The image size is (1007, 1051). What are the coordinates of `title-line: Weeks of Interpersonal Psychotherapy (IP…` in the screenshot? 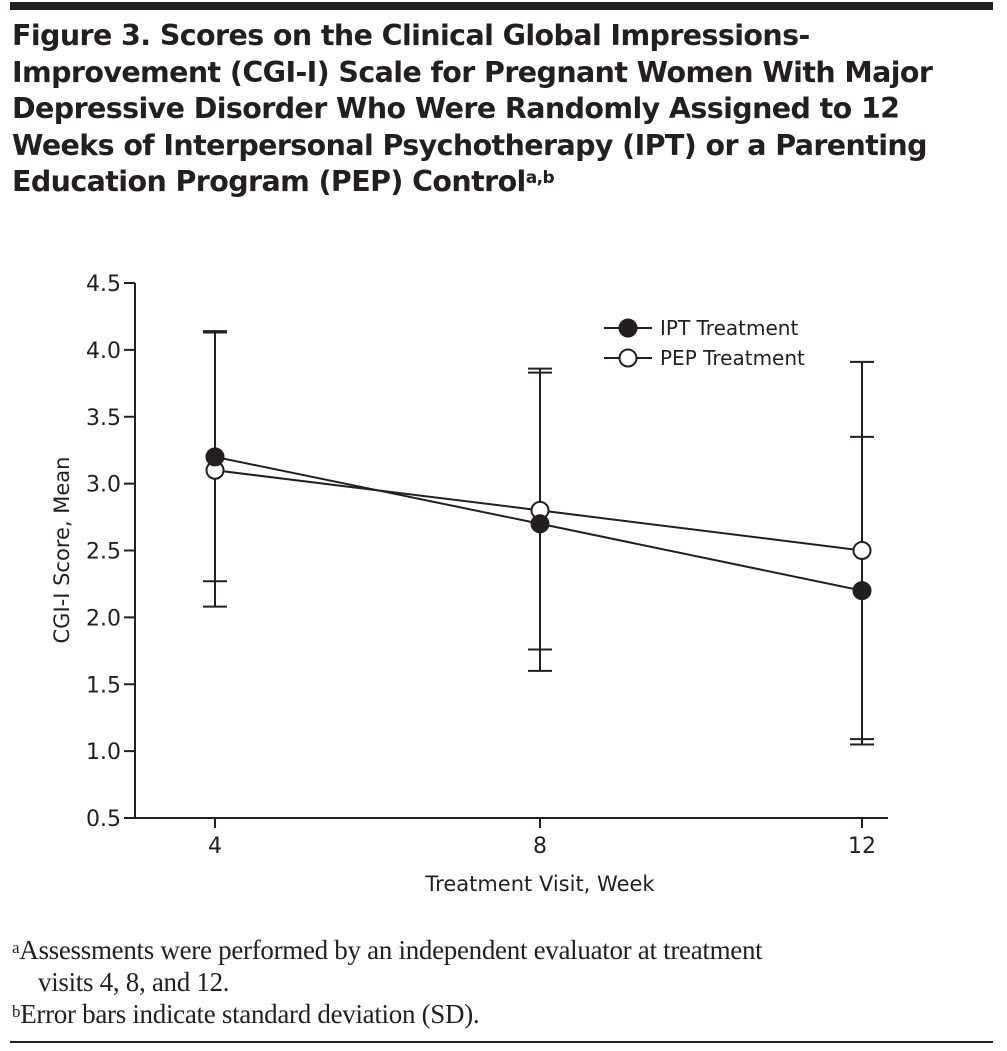 It's located at (470, 145).